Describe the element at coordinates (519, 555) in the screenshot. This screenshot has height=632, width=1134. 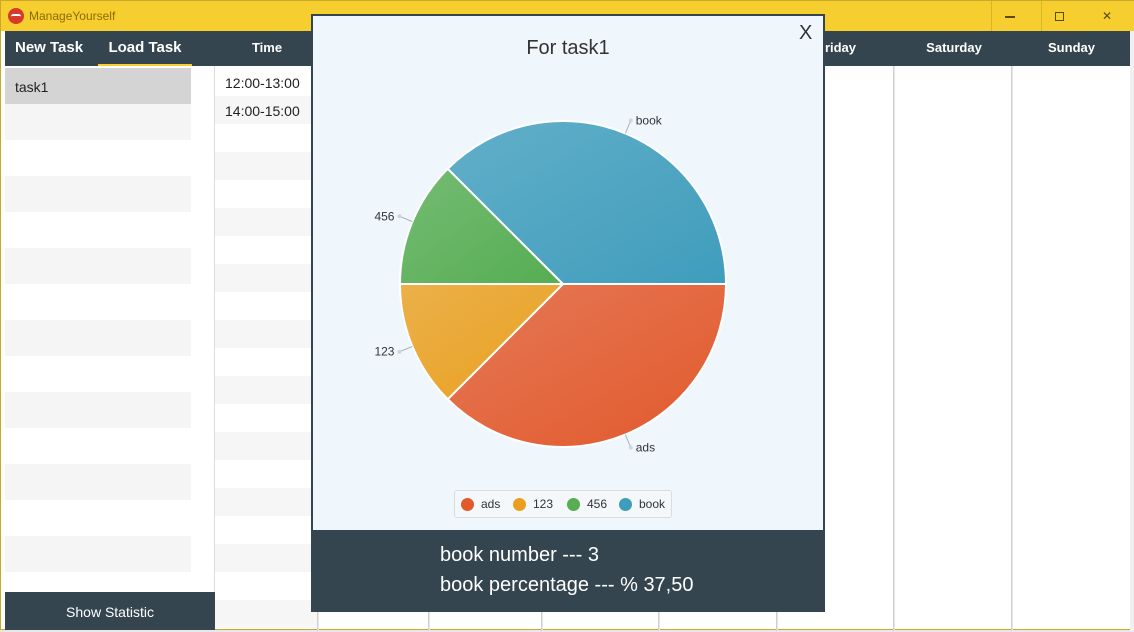
I see `book-number-text: book number --- 3` at that location.